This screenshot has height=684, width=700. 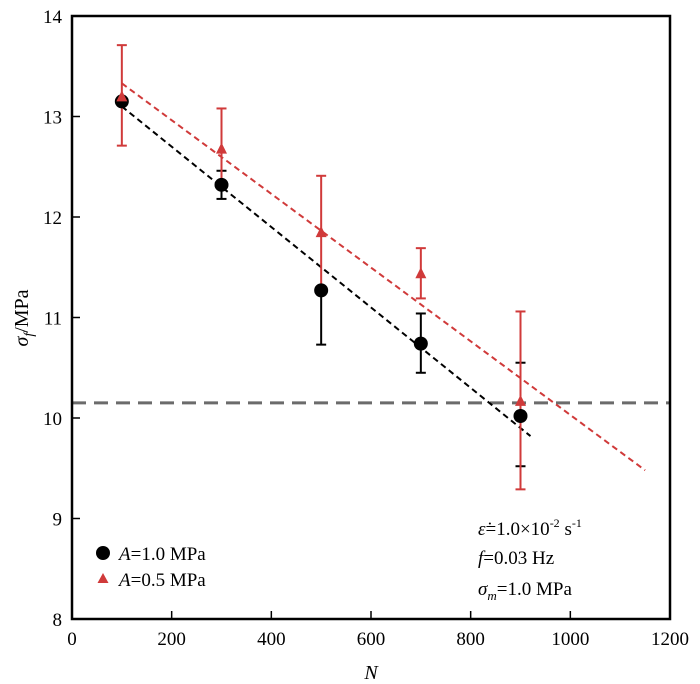 I want to click on frequency-annotation: f=0.03 Hz, so click(x=516, y=558).